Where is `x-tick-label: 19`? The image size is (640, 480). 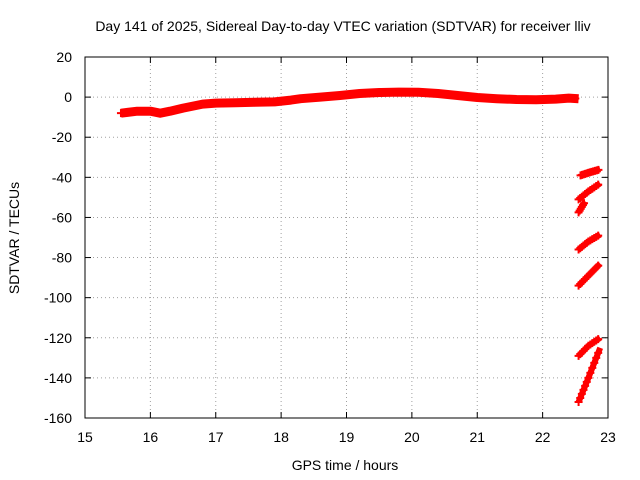
x-tick-label: 19 is located at coordinates (347, 437).